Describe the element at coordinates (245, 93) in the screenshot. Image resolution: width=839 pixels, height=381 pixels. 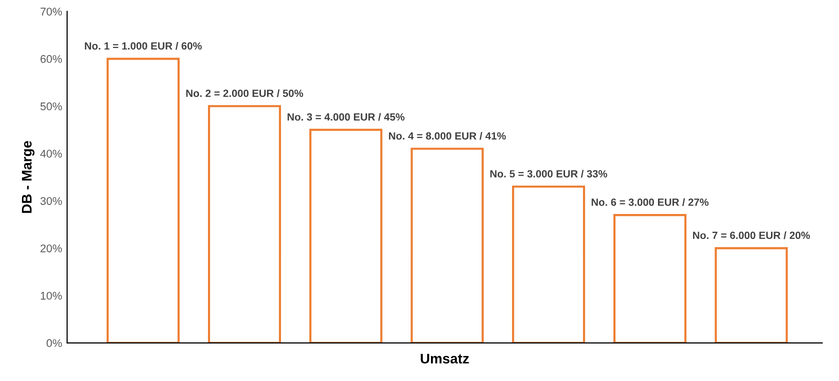
I see `data-label: No. 2 = 2.000 EUR / 50%` at that location.